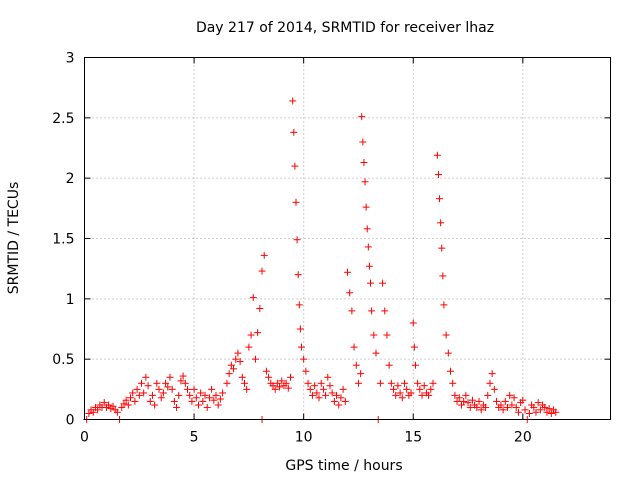  Describe the element at coordinates (523, 438) in the screenshot. I see `x-tick-label: 20` at that location.